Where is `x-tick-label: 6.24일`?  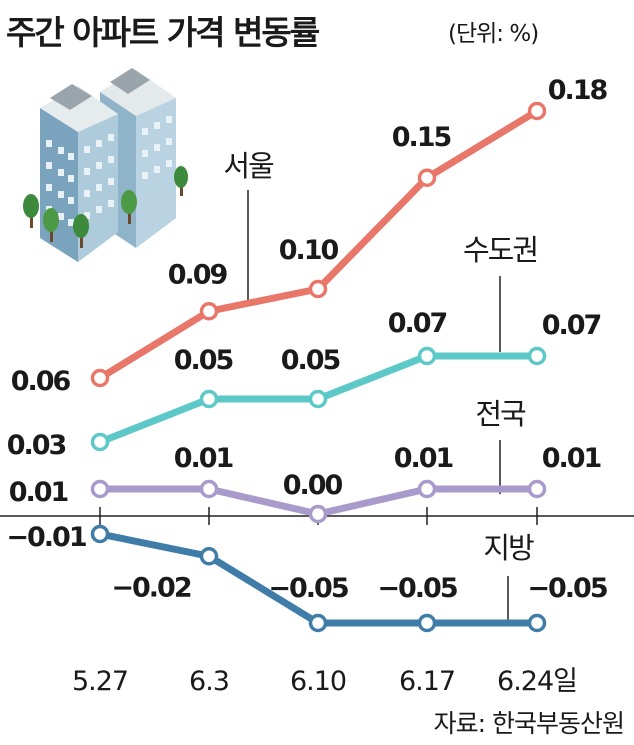
x-tick-label: 6.24일 is located at coordinates (537, 681).